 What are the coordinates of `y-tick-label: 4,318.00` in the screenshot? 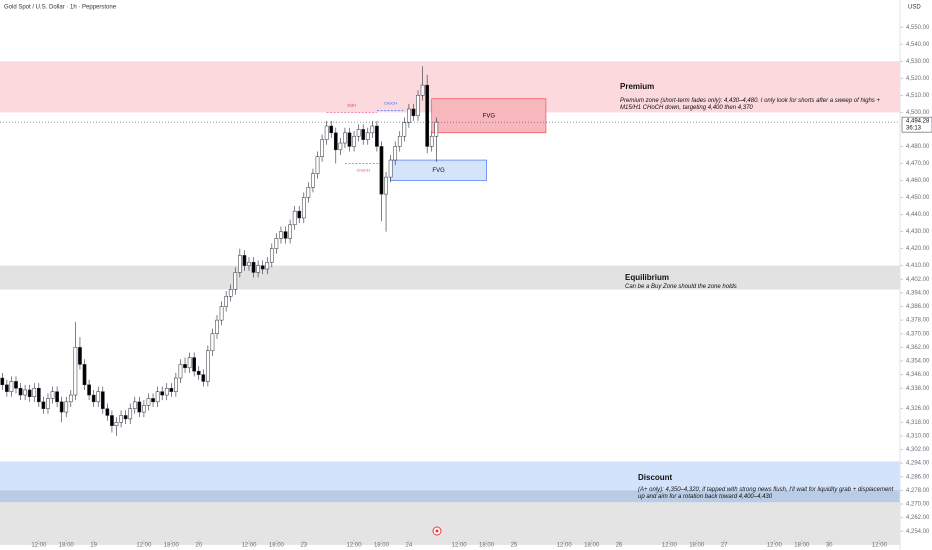 It's located at (918, 423).